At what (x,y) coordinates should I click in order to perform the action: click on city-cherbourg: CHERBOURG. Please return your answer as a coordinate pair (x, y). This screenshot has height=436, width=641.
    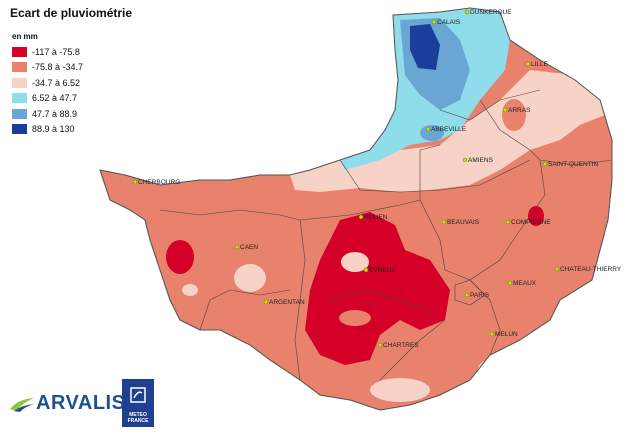
    Looking at the image, I should click on (156, 182).